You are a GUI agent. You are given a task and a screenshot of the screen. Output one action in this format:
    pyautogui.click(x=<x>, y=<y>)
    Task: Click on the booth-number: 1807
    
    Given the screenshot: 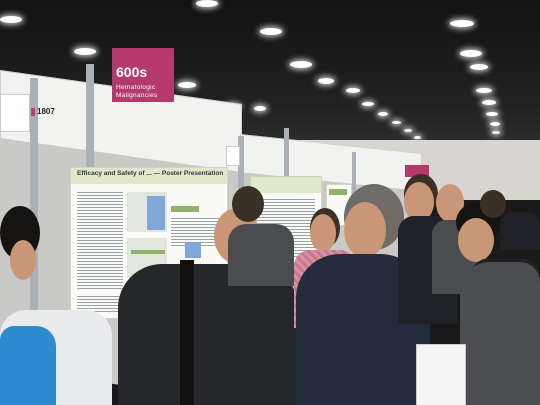 What is the action you would take?
    pyautogui.click(x=43, y=111)
    